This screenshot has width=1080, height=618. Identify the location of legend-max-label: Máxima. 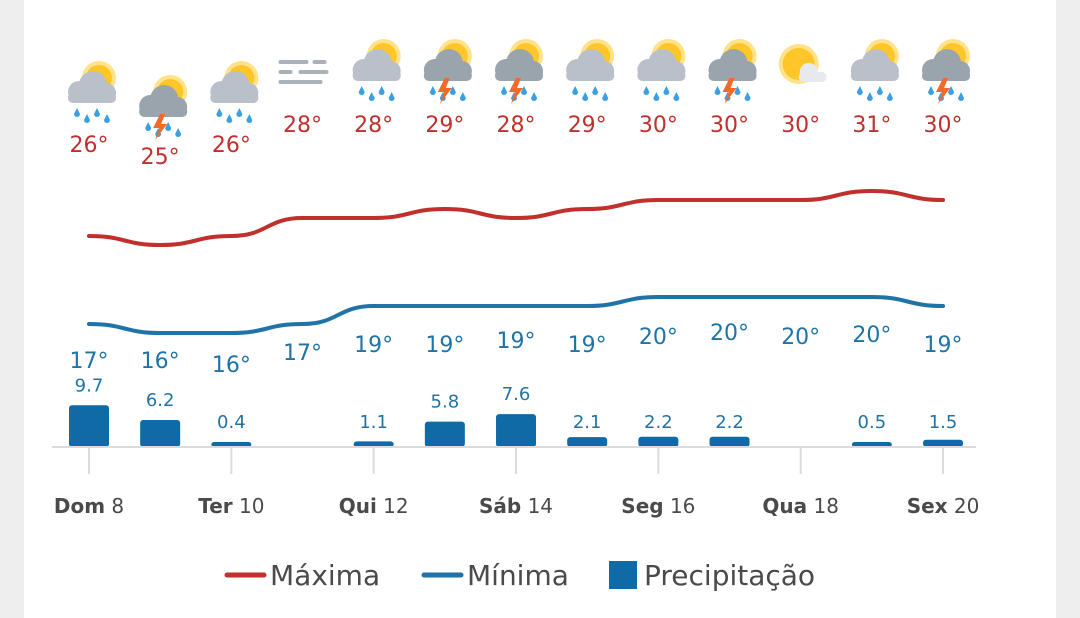
(325, 575).